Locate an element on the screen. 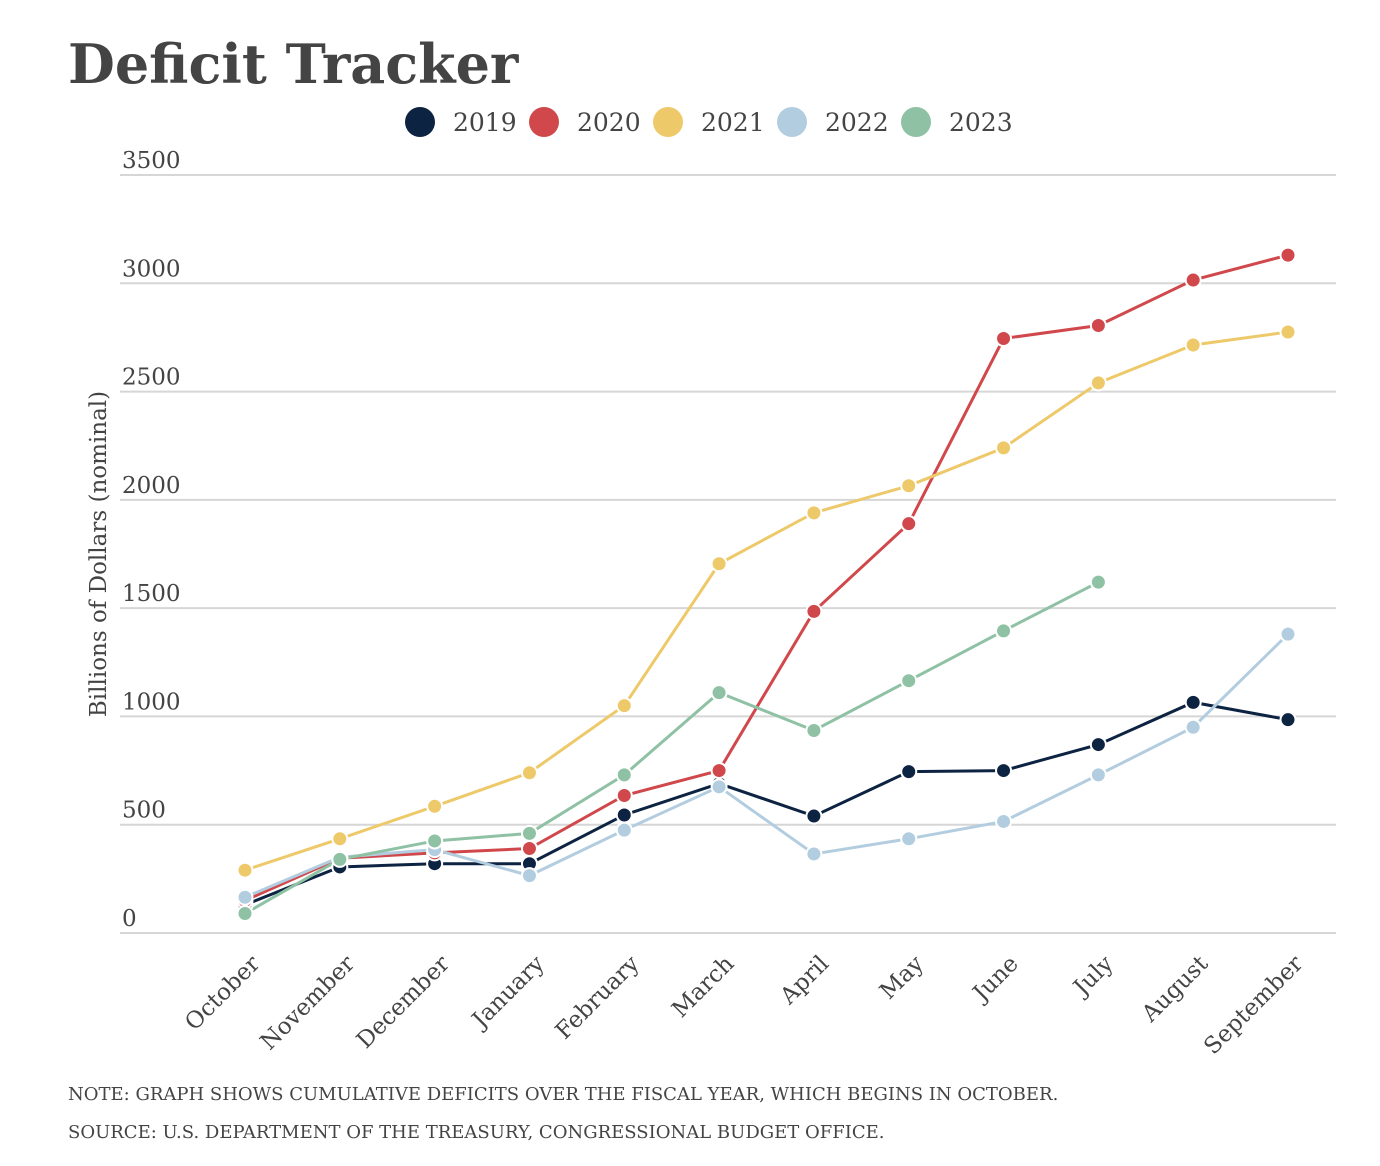 The width and height of the screenshot is (1380, 1166). x-tick-label: July is located at coordinates (1092, 976).